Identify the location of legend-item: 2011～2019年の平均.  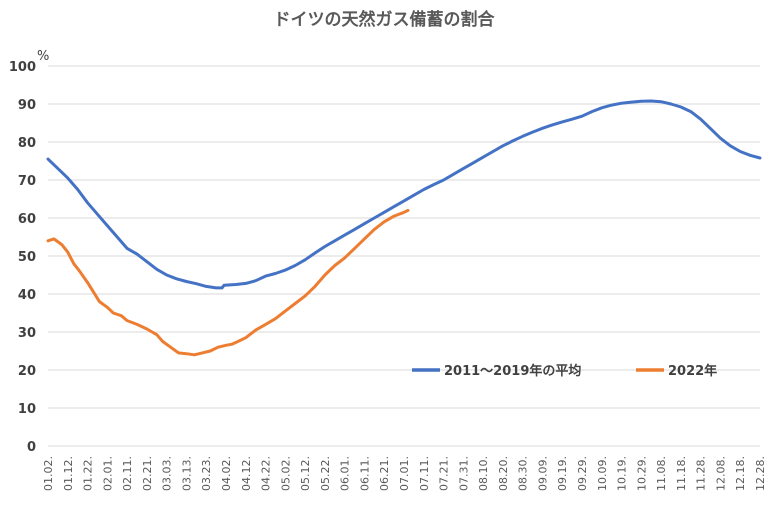
(496, 371).